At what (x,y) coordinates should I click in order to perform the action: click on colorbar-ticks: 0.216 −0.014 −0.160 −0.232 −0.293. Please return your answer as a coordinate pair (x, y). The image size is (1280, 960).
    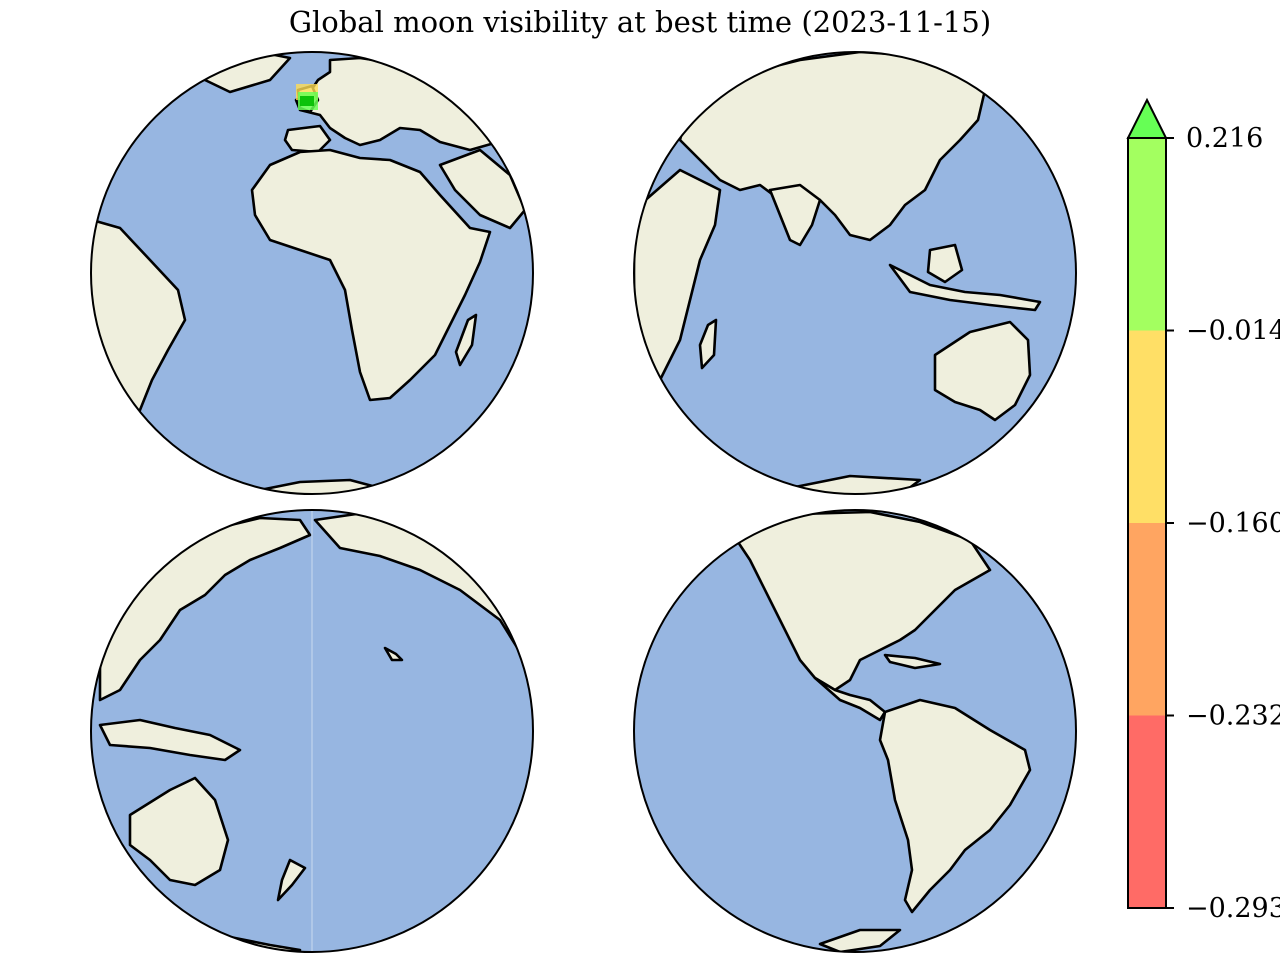
    Looking at the image, I should click on (1223, 523).